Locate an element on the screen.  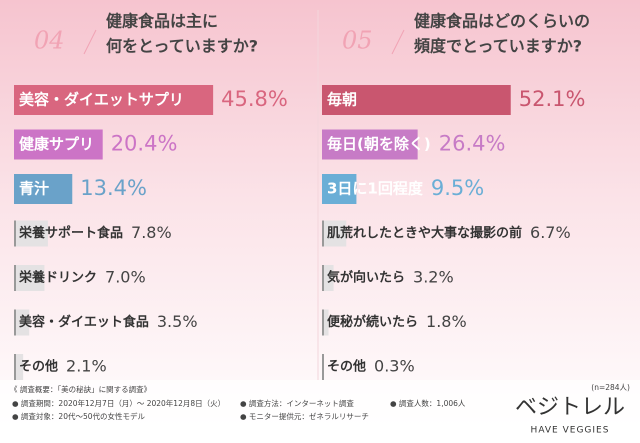
value-label: 1.8% is located at coordinates (446, 321).